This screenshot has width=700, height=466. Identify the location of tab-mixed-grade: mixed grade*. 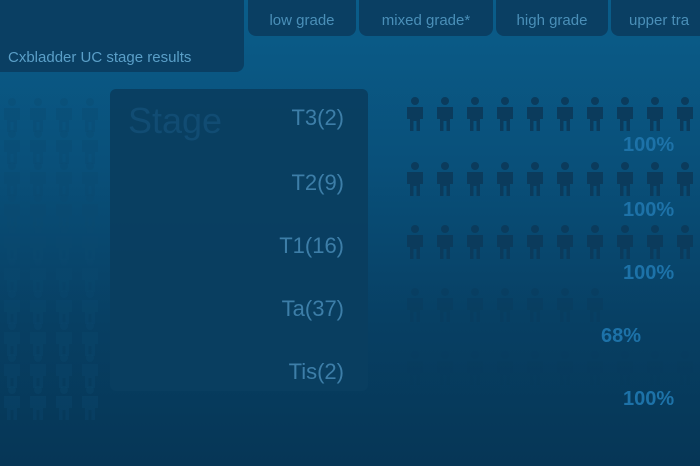
(426, 18).